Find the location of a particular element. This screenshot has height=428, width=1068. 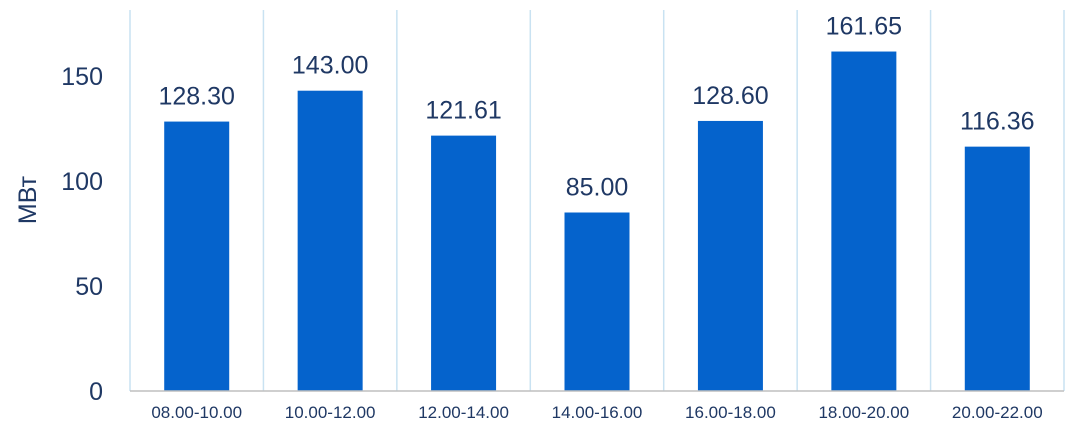

data-label: 85.00 is located at coordinates (597, 188).